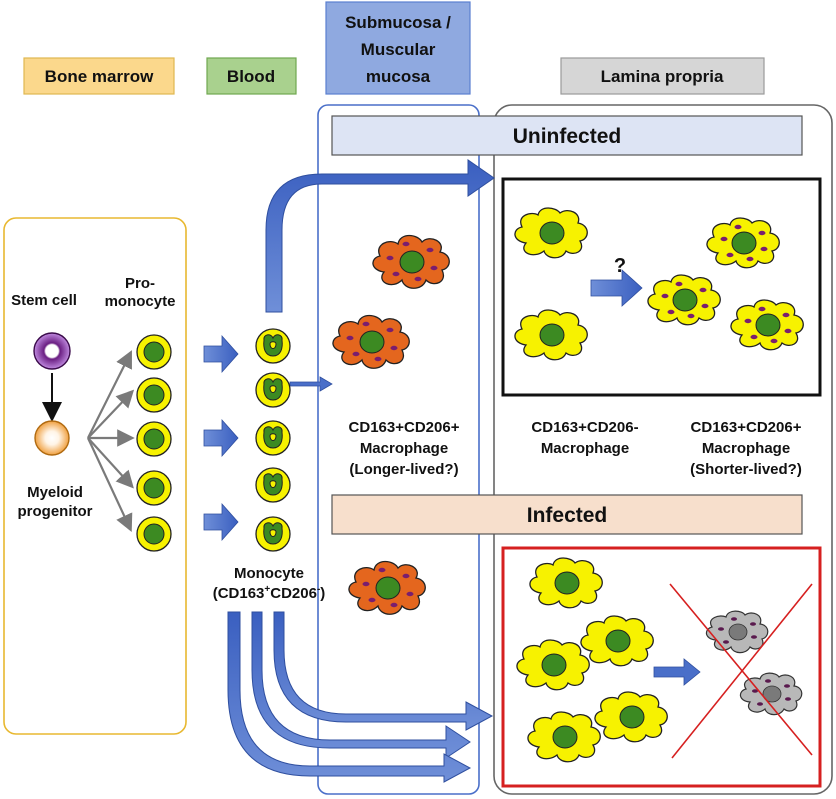 This screenshot has height=799, width=836. Describe the element at coordinates (398, 22) in the screenshot. I see `submucosa-header-line1: Submucosa /` at that location.